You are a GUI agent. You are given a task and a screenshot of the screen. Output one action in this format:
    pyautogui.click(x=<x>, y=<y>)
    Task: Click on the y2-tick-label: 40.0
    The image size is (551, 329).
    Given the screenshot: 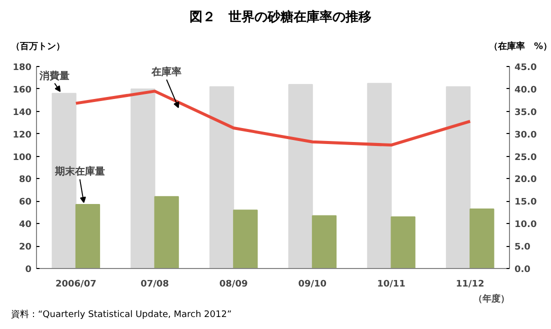 What is the action you would take?
    pyautogui.click(x=525, y=90)
    